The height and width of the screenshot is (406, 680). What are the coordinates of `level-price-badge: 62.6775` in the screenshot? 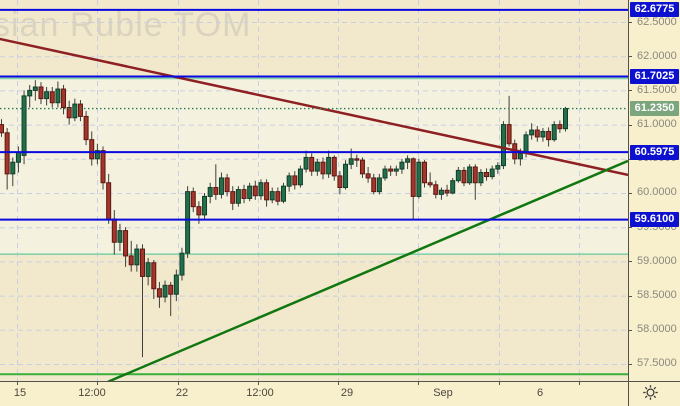 It's located at (654, 10).